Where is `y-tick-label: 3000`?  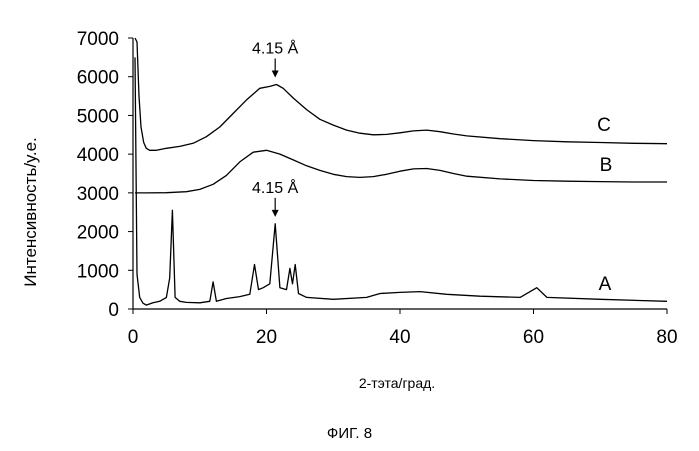
y-tick-label: 3000 is located at coordinates (98, 194).